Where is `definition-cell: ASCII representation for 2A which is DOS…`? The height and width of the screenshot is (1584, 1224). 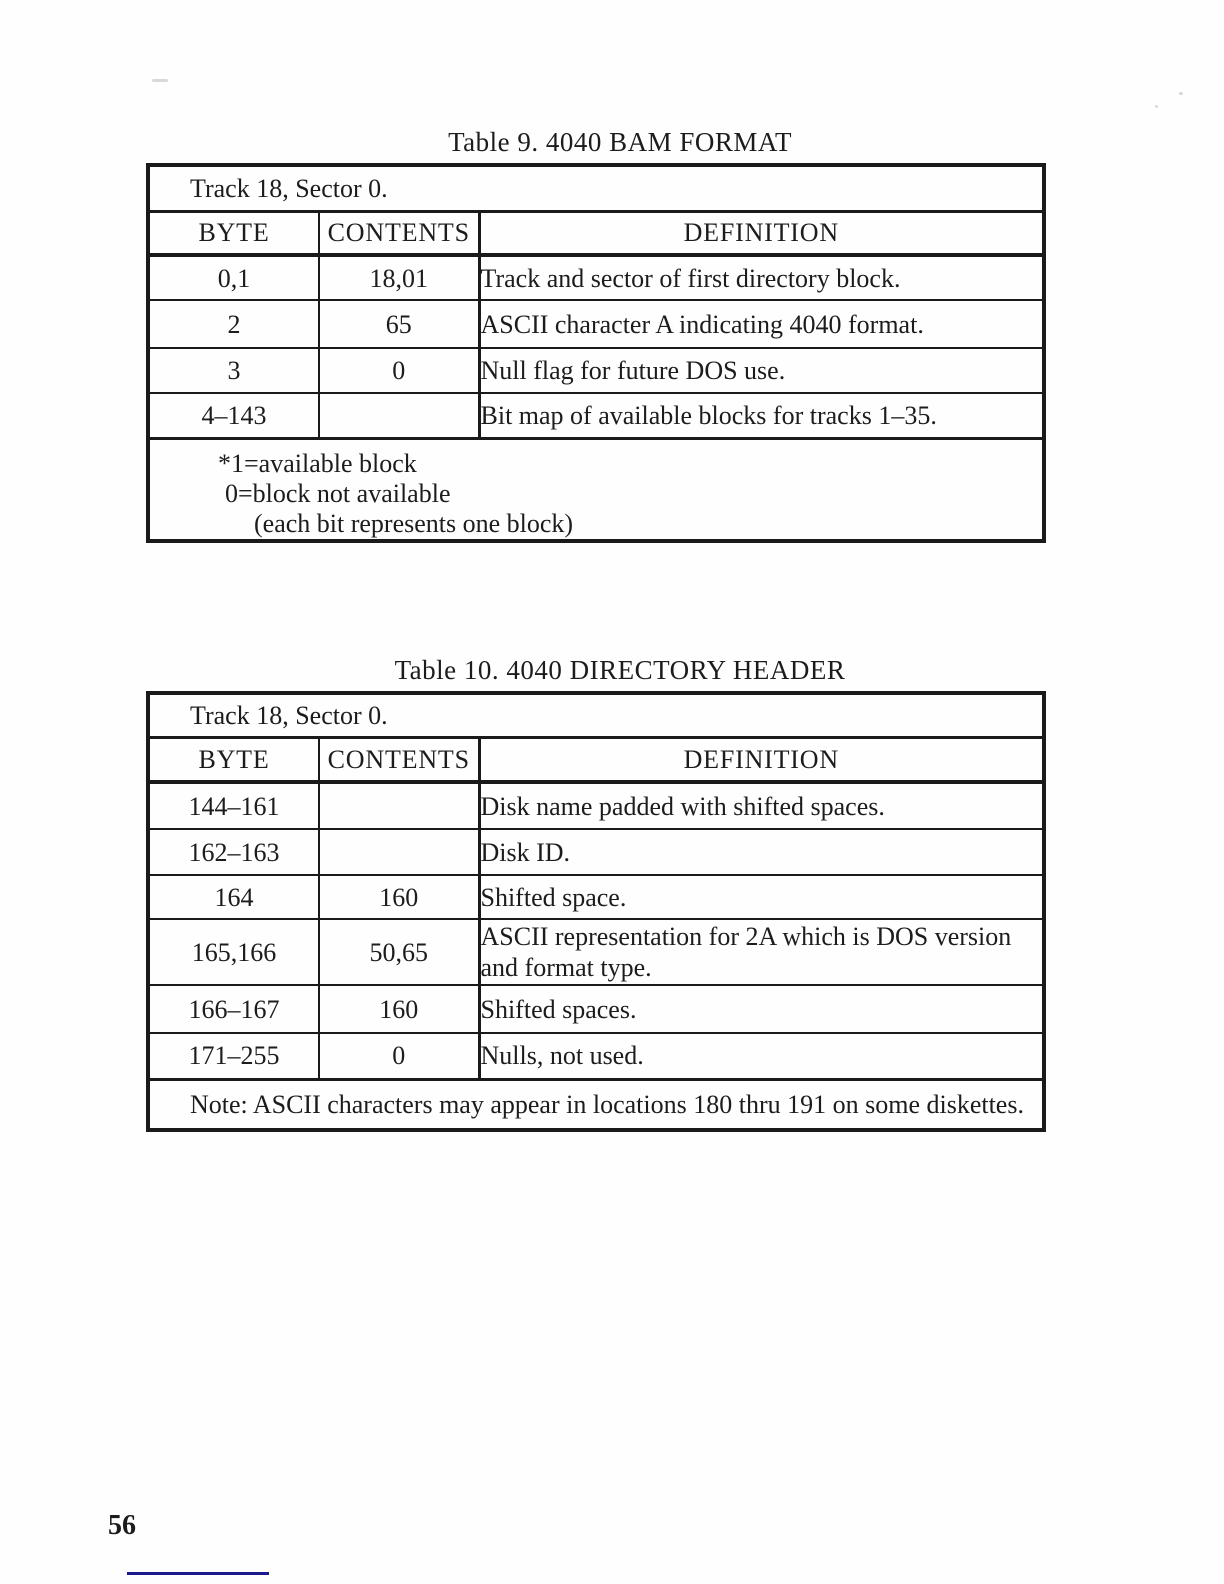
definition-cell: ASCII representation for 2A which is DOS… is located at coordinates (761, 952).